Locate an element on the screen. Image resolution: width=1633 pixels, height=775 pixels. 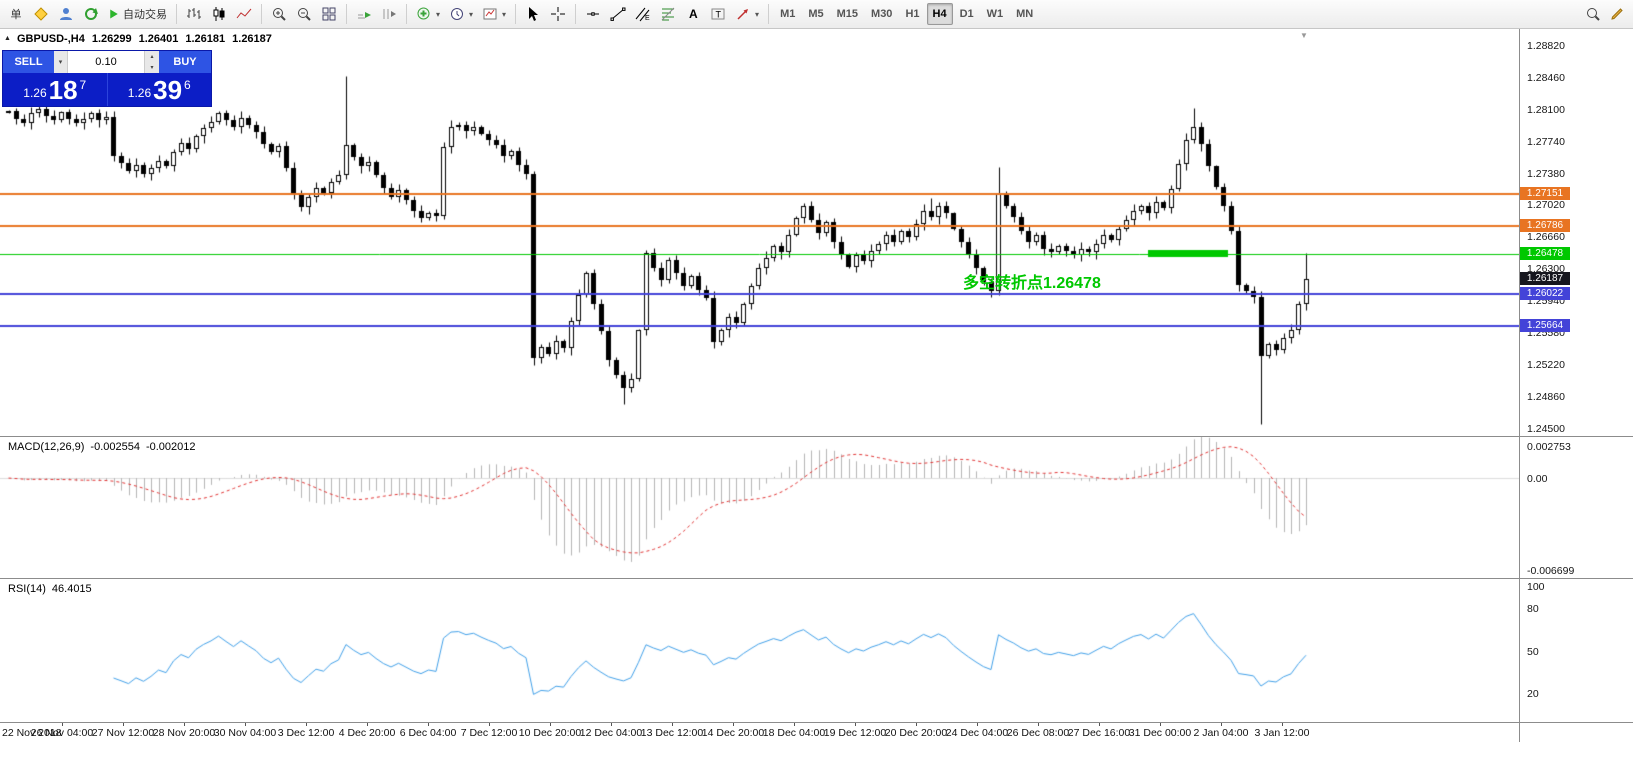
ohlc-close: 1.26187 is located at coordinates (252, 39).